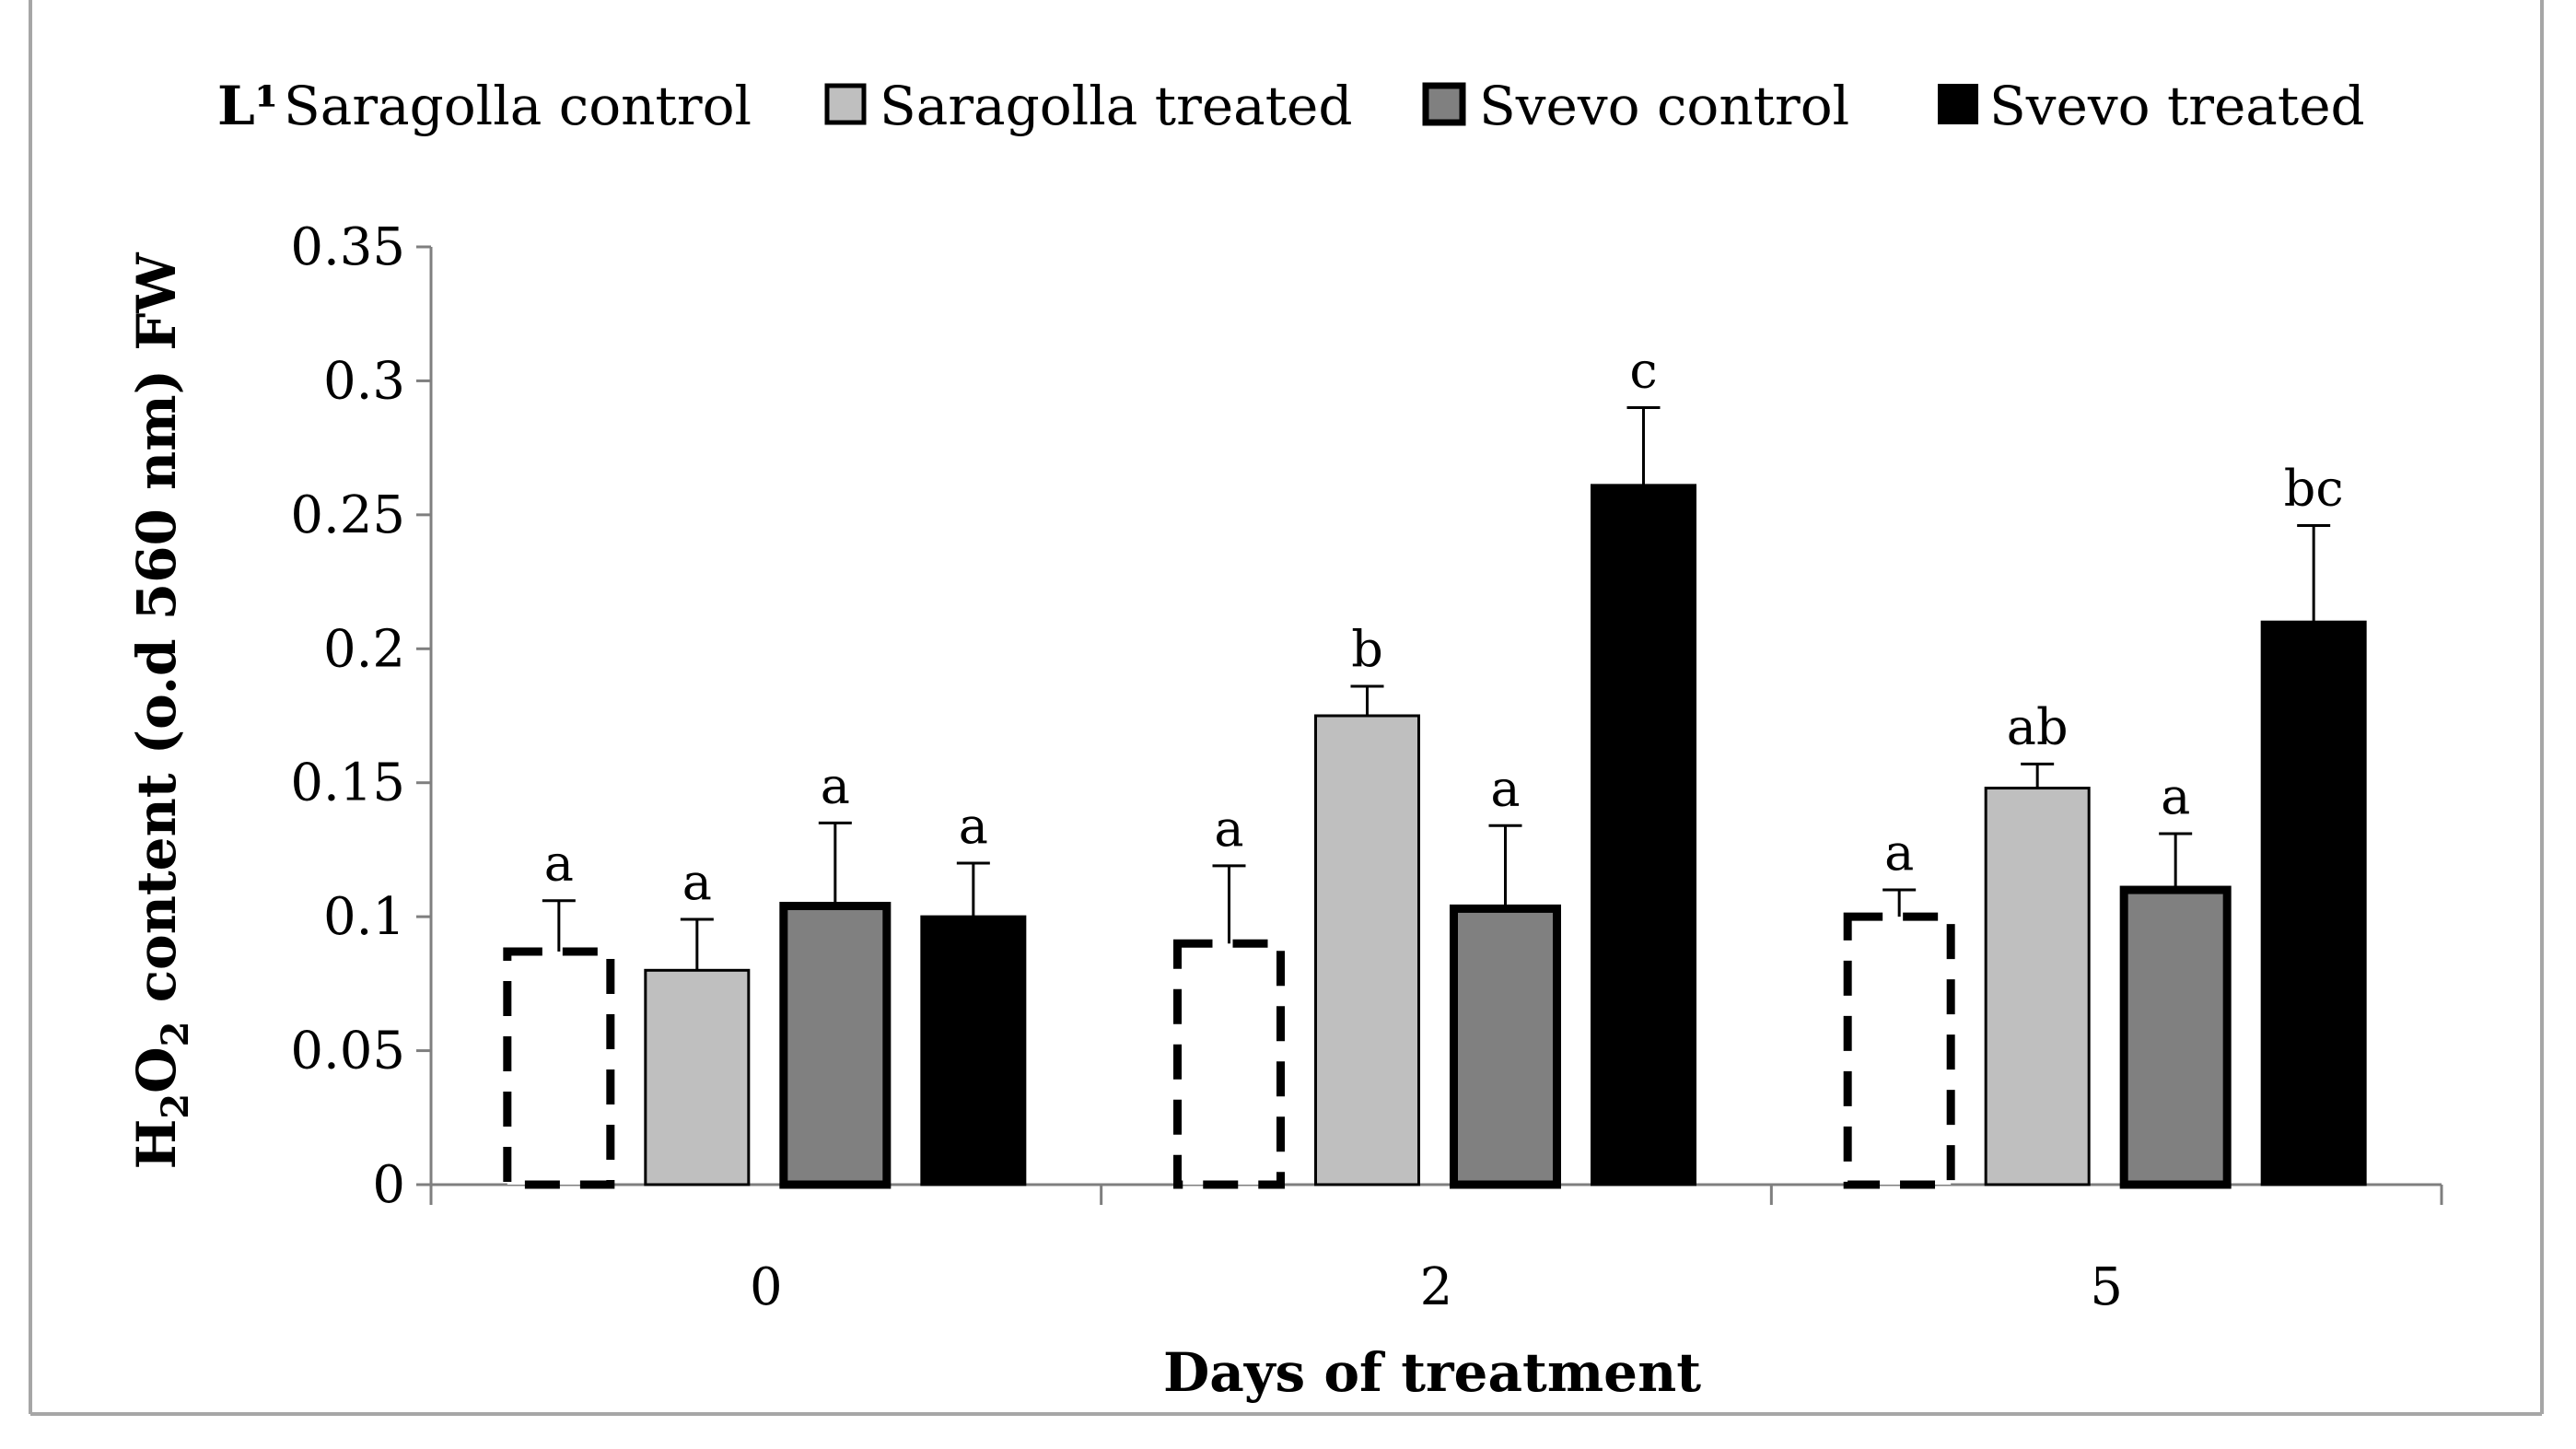 This screenshot has height=1449, width=2576. What do you see at coordinates (1436, 1287) in the screenshot?
I see `x-tick-label: 2` at bounding box center [1436, 1287].